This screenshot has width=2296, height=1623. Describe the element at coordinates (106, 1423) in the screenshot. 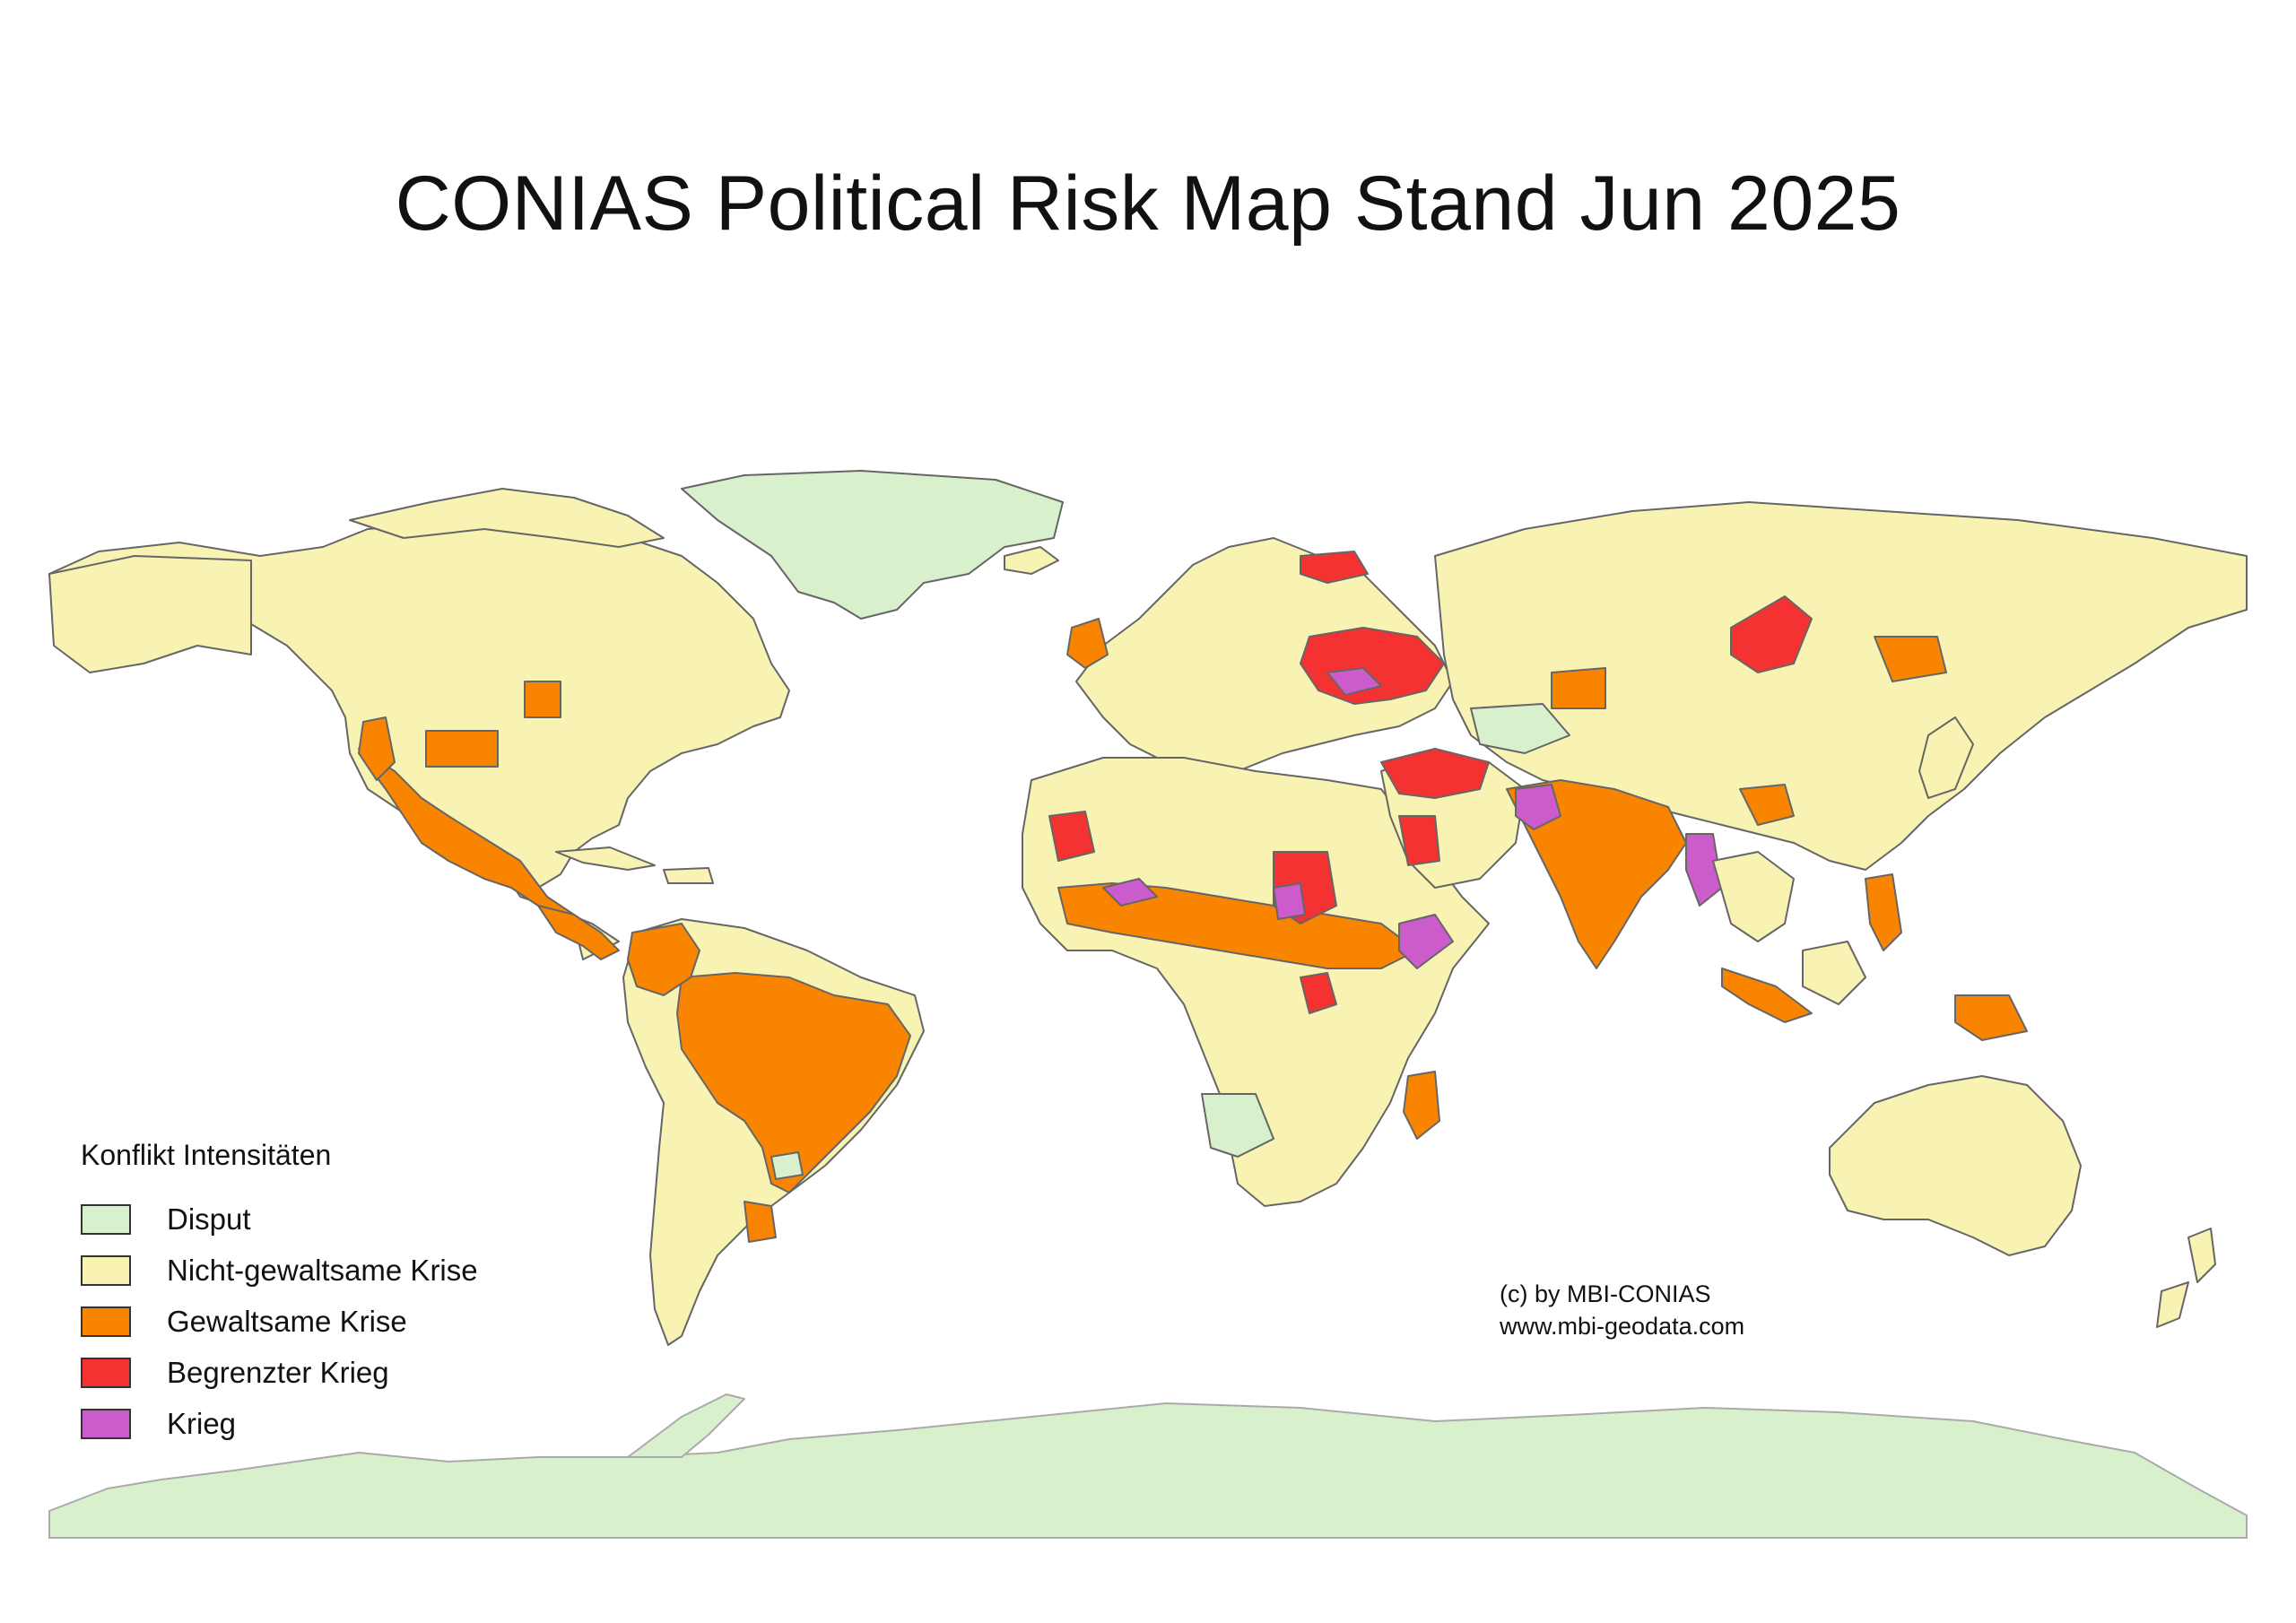

I see `legend-swatch-krieg` at that location.